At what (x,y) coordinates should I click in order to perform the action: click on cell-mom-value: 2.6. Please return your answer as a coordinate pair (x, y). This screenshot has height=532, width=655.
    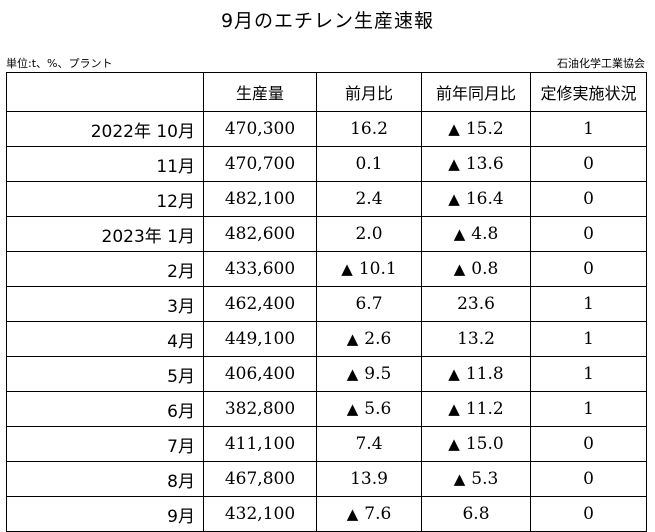
    Looking at the image, I should click on (378, 339).